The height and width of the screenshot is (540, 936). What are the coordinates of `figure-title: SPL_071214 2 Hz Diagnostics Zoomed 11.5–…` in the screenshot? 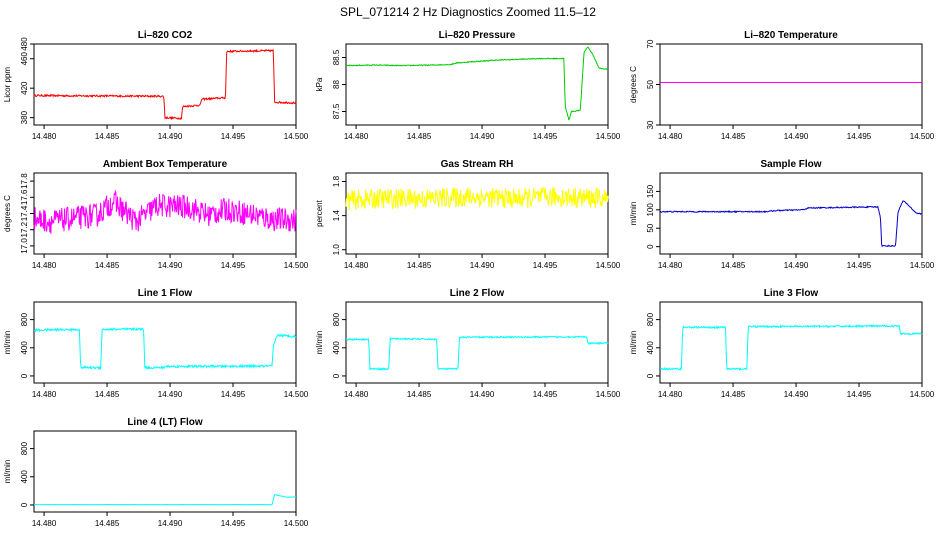 It's located at (468, 12).